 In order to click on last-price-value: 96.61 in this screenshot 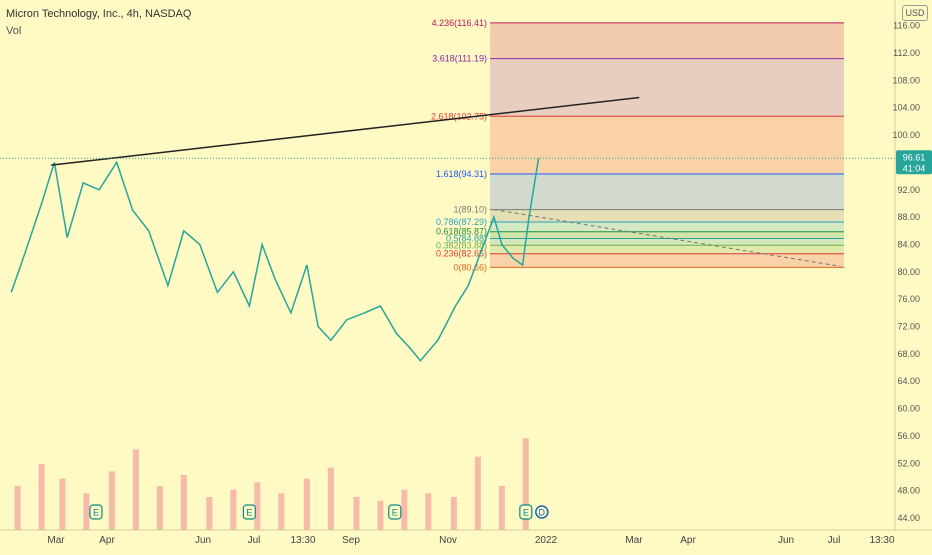, I will do `click(914, 157)`.